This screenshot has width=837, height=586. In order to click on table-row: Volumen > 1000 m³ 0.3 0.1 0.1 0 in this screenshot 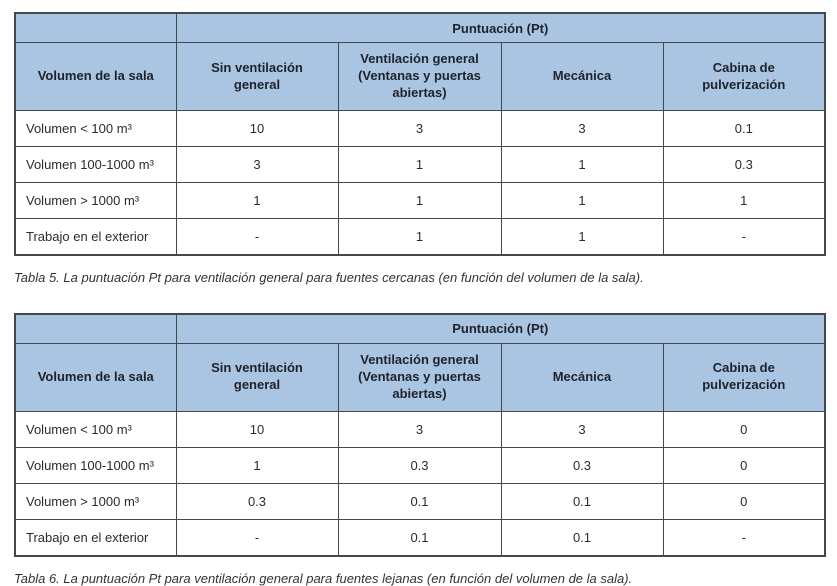, I will do `click(420, 501)`.